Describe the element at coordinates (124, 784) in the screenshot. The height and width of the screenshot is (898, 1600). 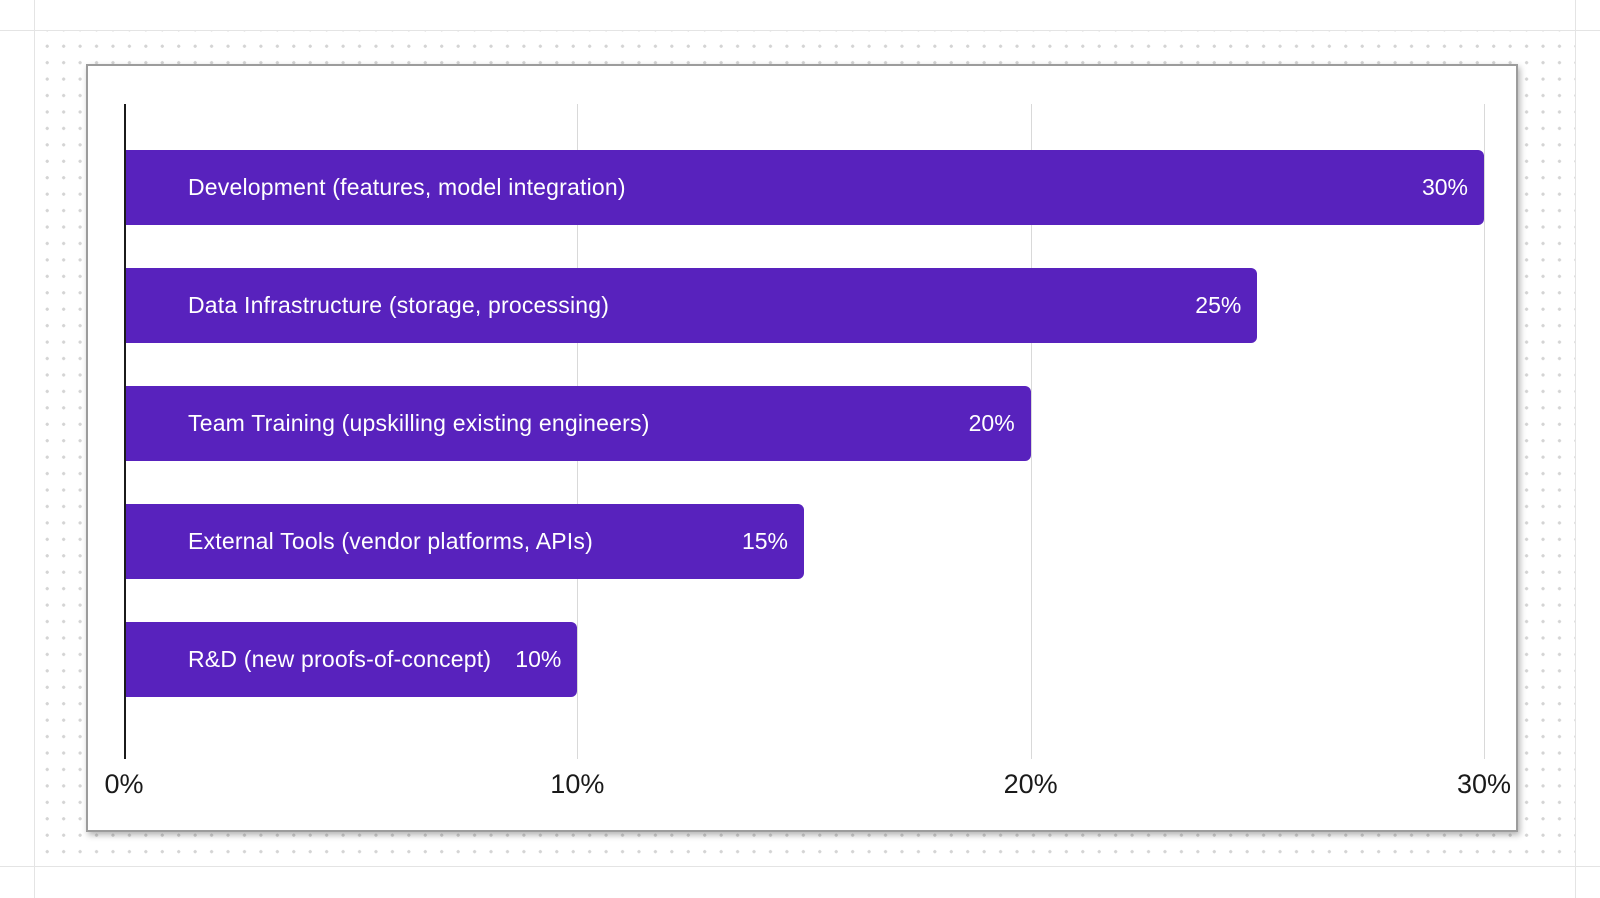
I see `x-tick-label: 0%` at that location.